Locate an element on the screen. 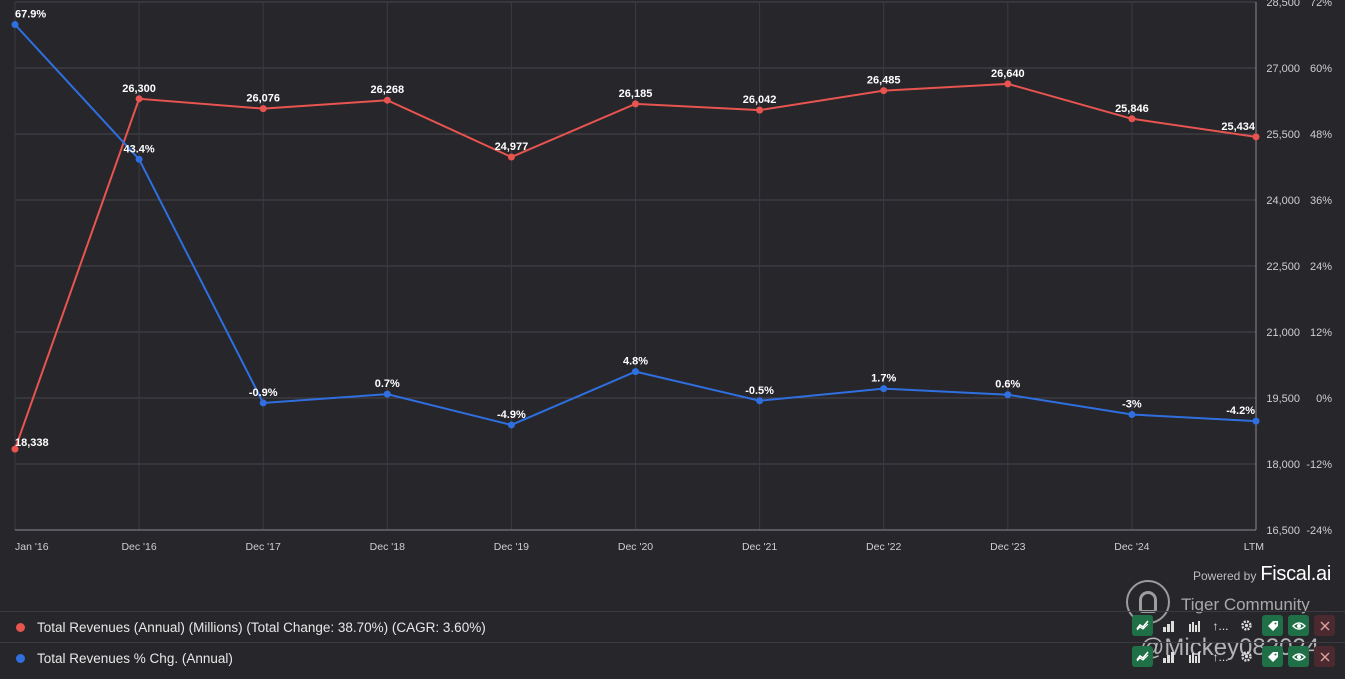 The image size is (1345, 679). y-tick-label-left: 16,500 is located at coordinates (1283, 531).